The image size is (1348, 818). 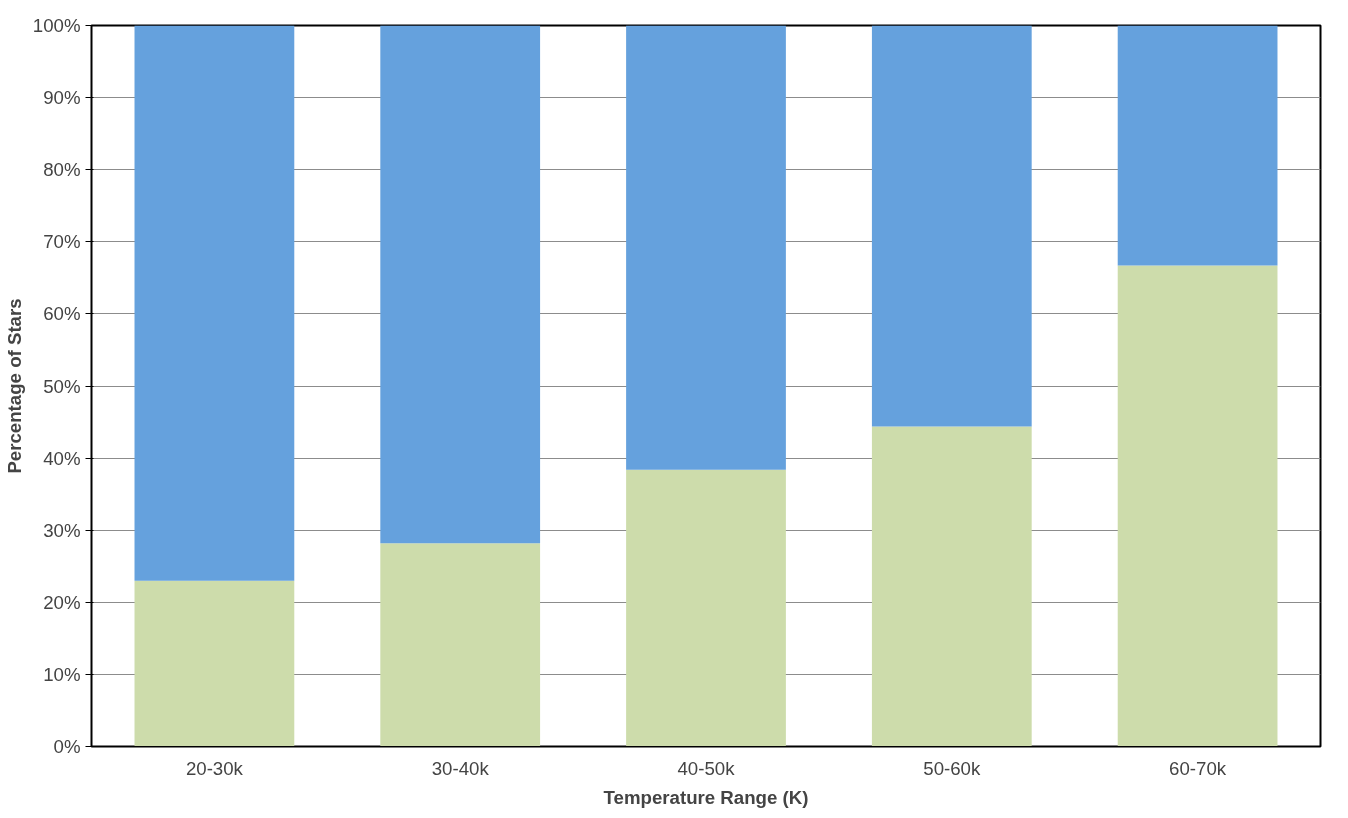 I want to click on y-tick-label: 40%, so click(x=62, y=458).